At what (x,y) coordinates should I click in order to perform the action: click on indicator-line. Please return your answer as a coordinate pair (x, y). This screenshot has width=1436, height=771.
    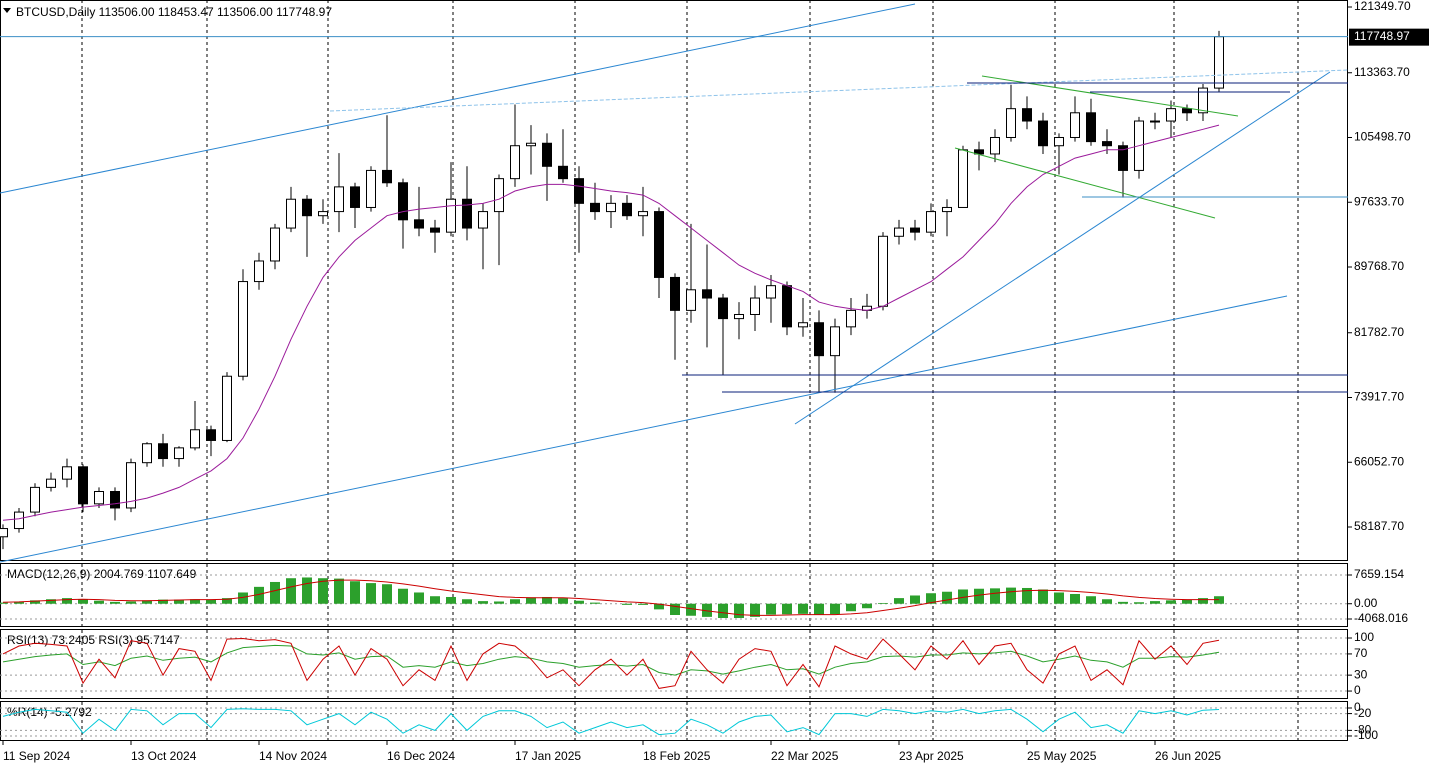
    Looking at the image, I should click on (611, 722).